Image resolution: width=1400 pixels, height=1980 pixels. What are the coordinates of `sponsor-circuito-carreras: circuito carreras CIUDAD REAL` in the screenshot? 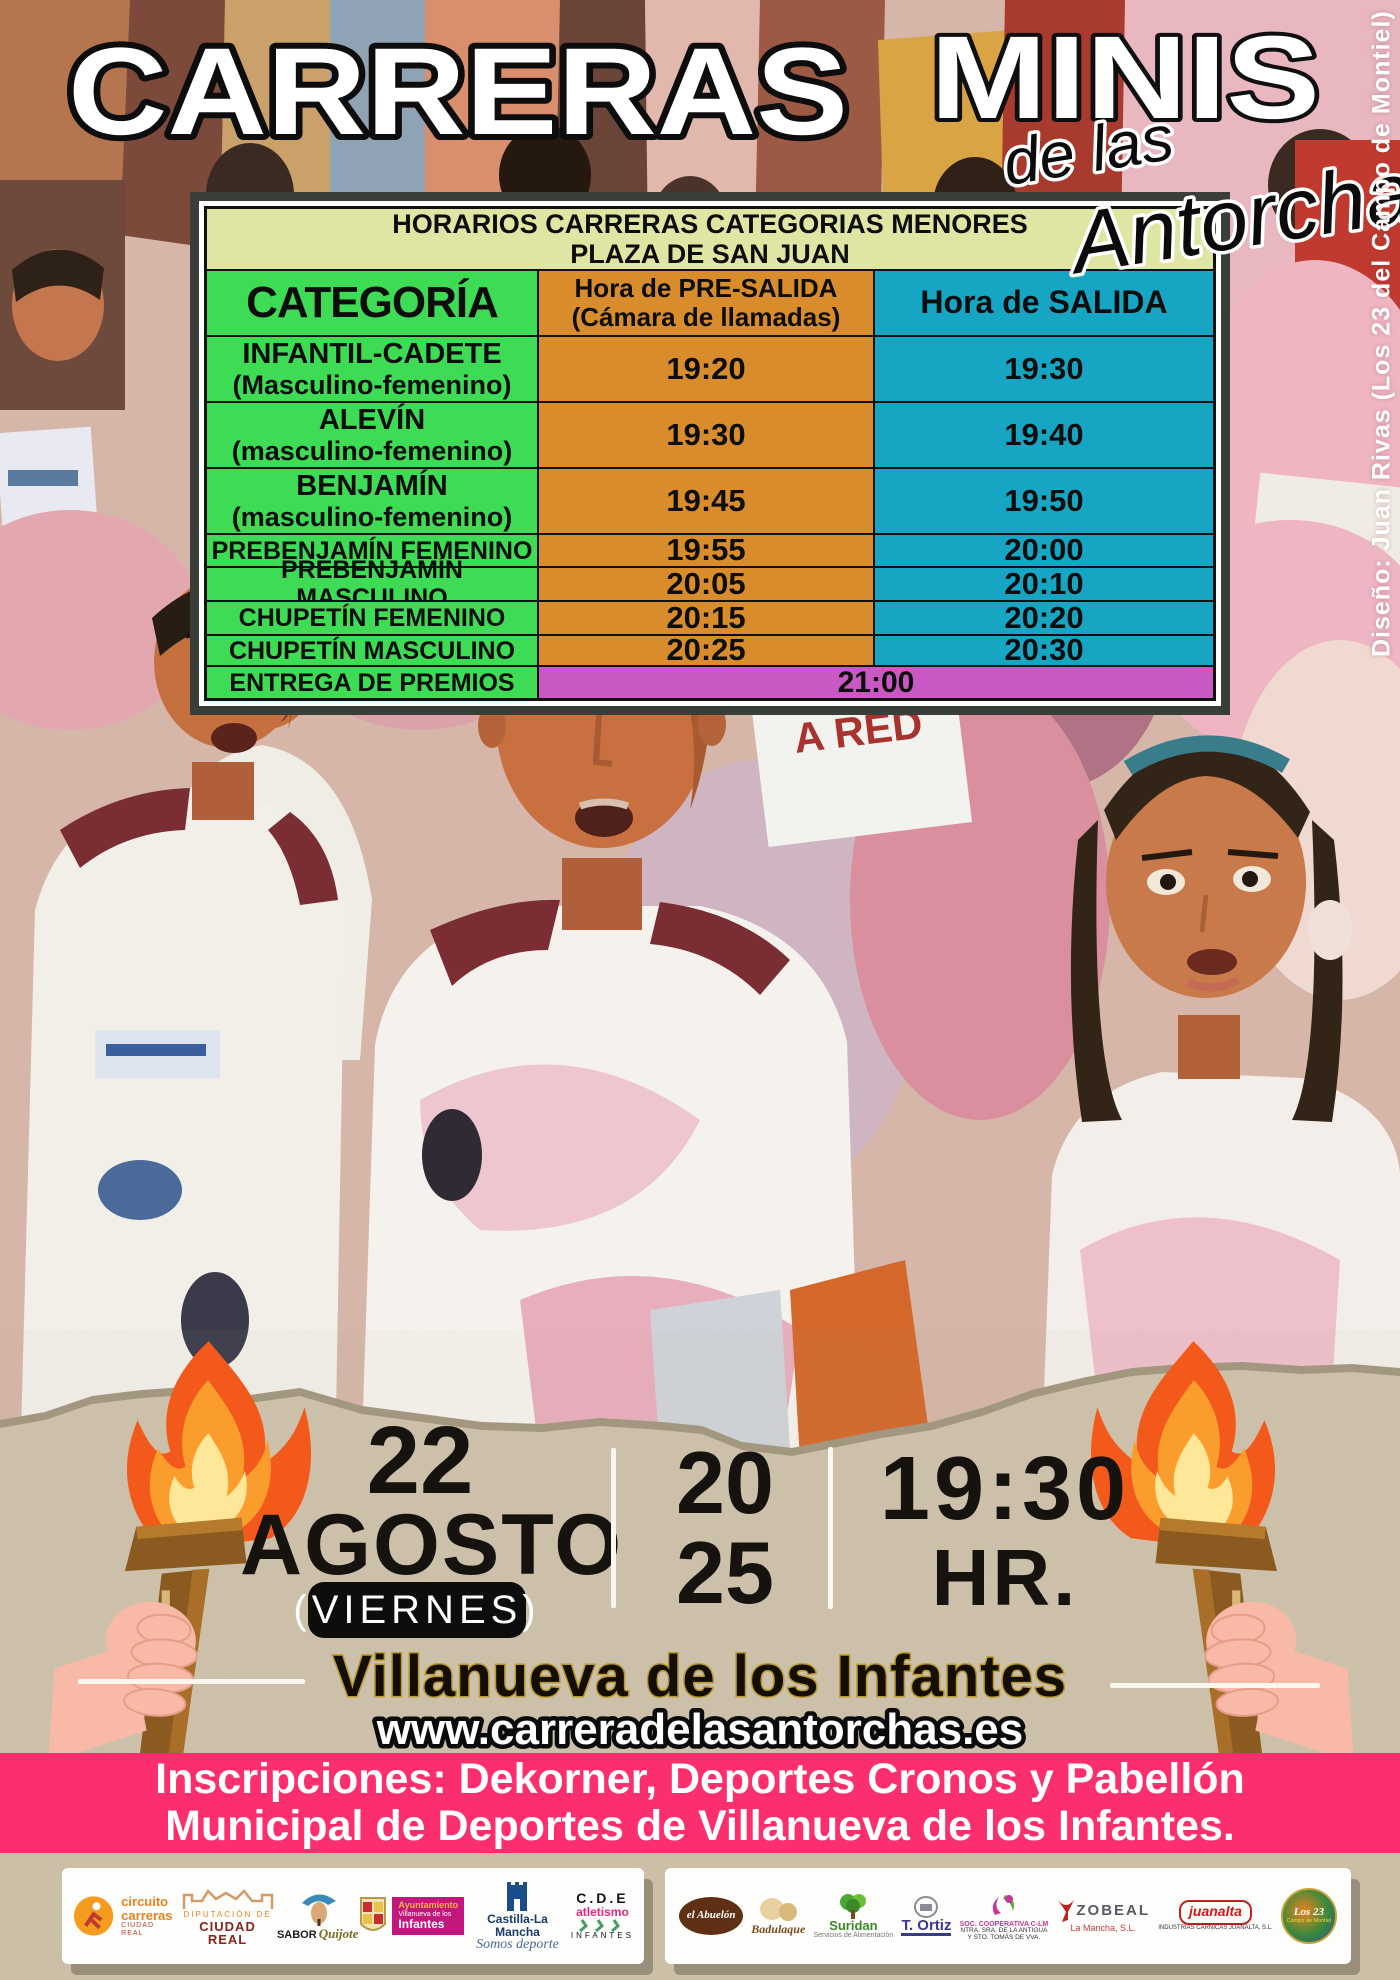 It's located at (125, 1916).